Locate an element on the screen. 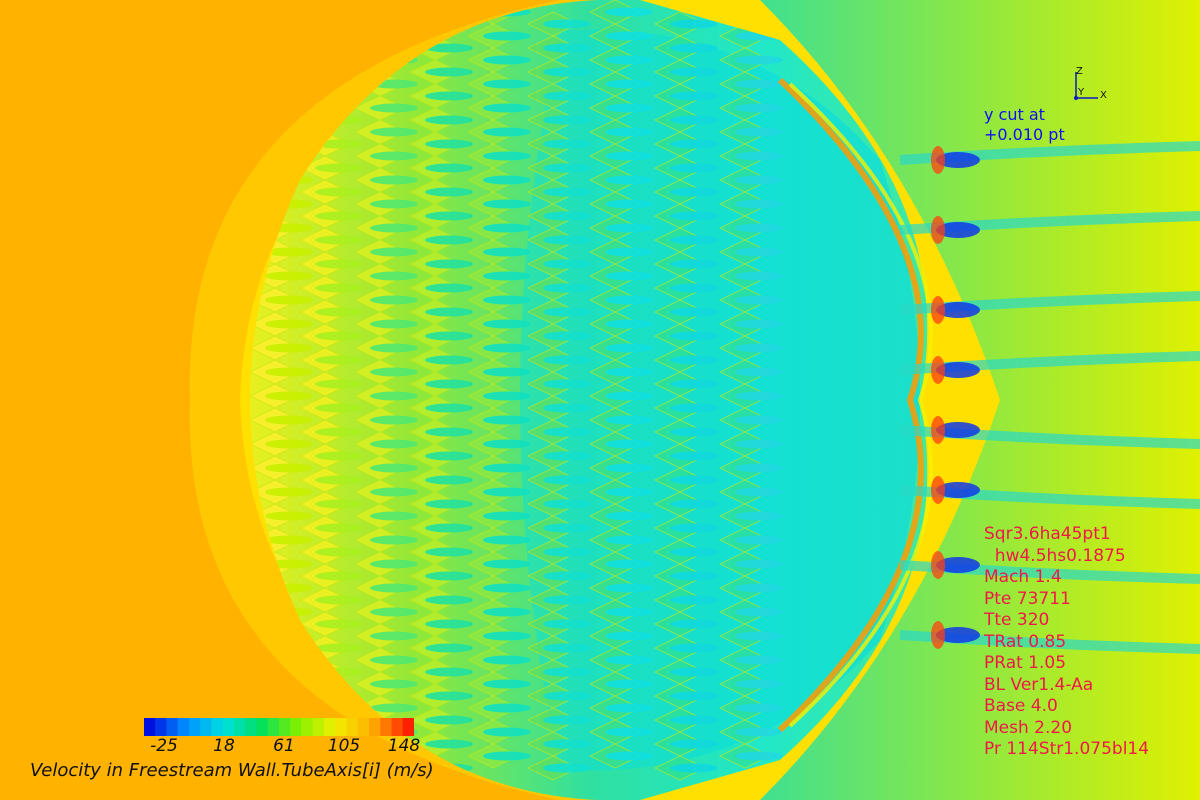  param-line: Pte 73711 is located at coordinates (1027, 598).